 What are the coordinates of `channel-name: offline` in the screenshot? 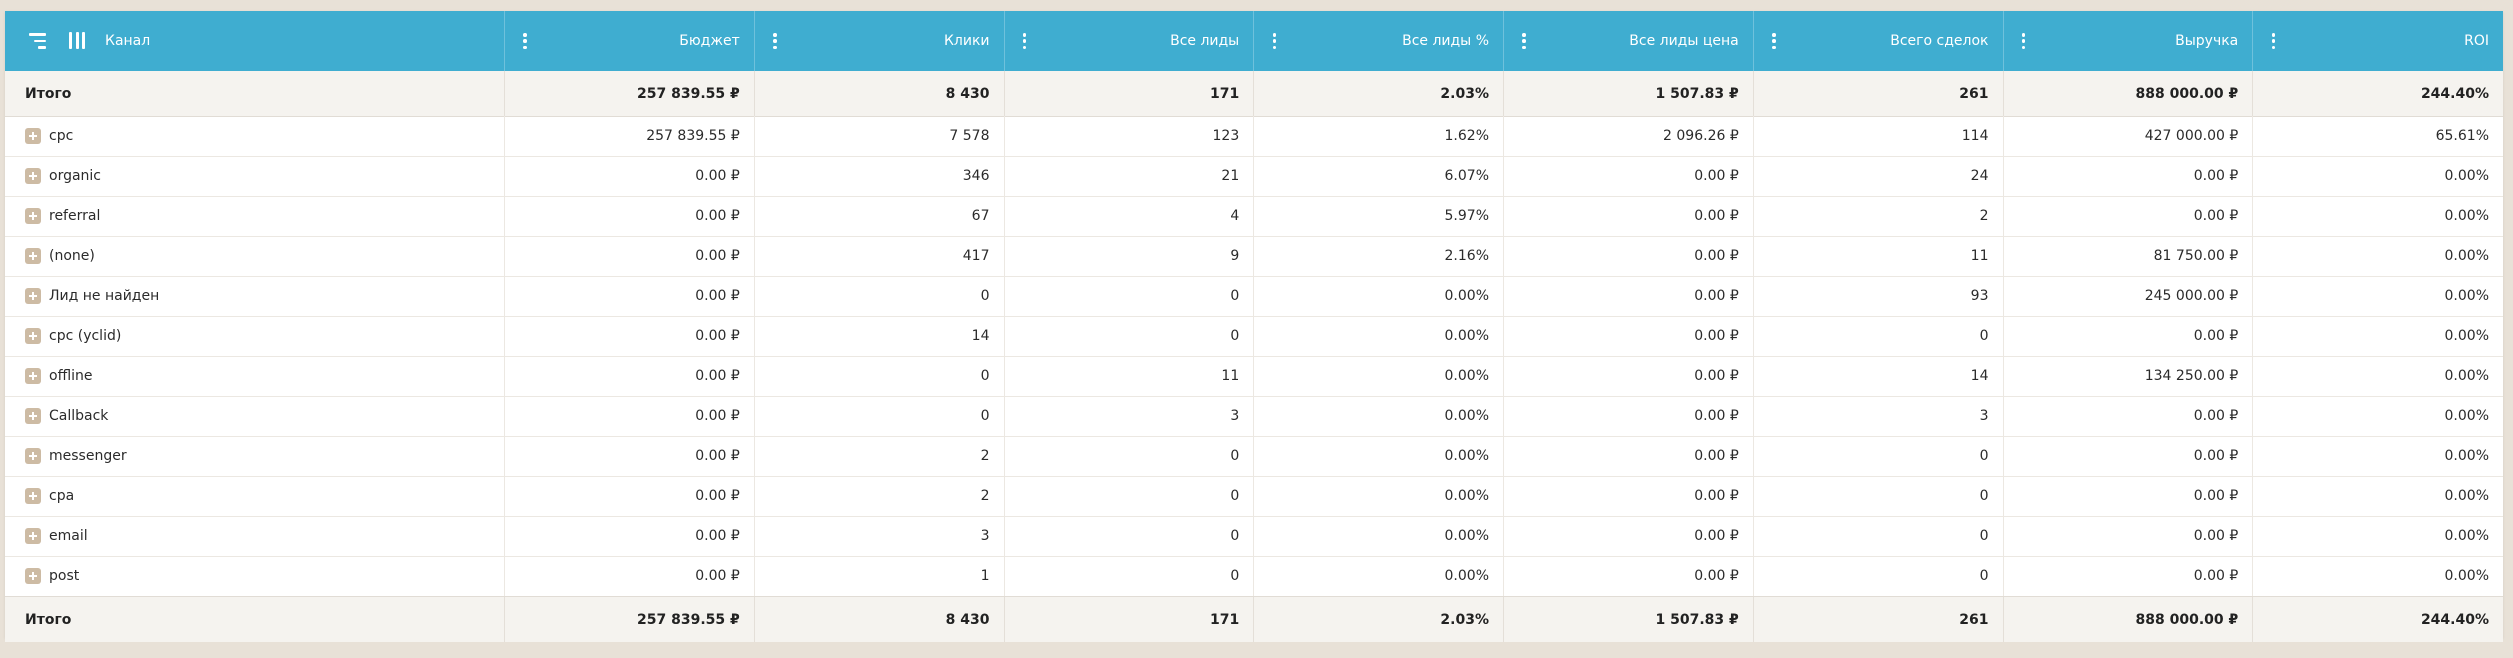 It's located at (71, 376).